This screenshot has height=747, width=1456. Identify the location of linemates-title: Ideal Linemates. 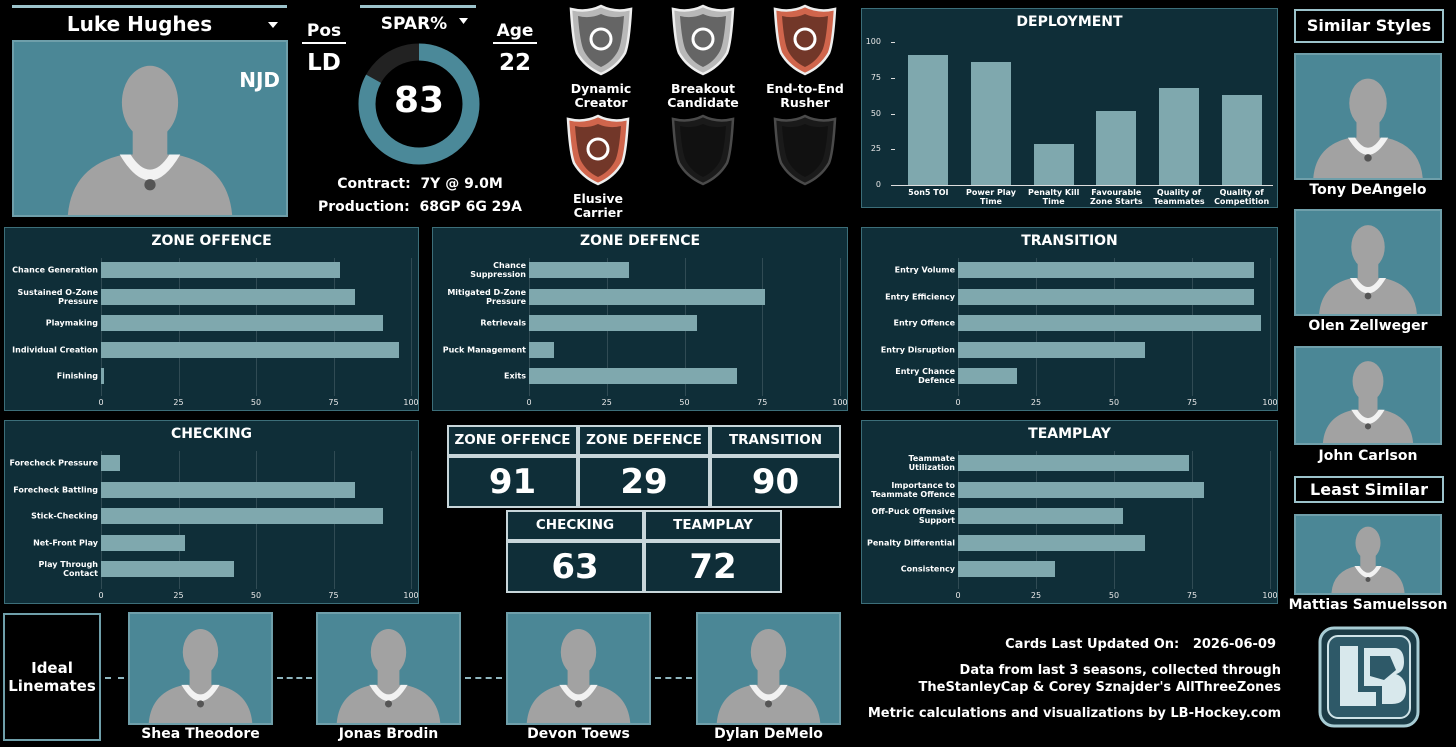
(52, 677).